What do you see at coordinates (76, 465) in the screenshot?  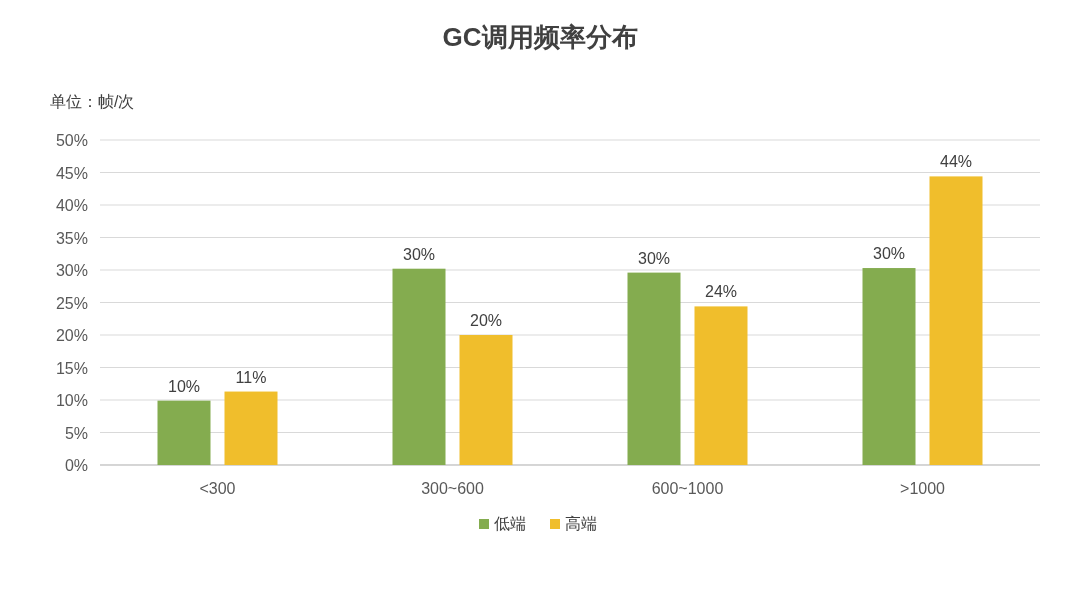 I see `y-tick-label: 0%` at bounding box center [76, 465].